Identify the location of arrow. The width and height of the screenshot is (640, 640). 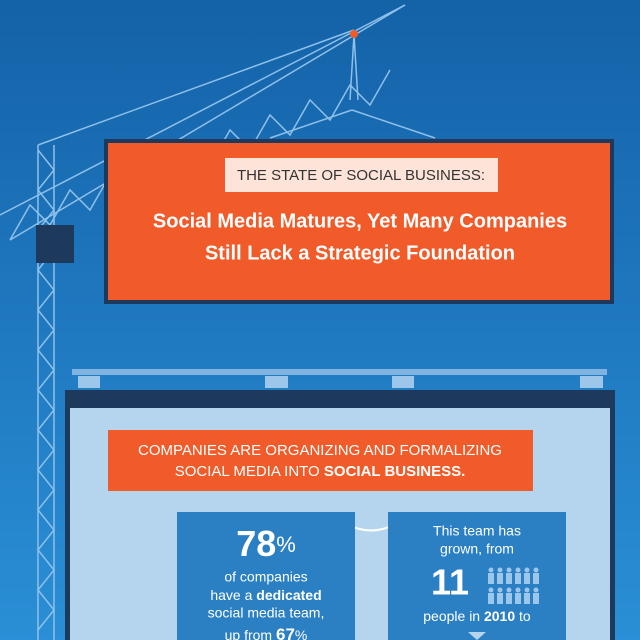
(477, 636).